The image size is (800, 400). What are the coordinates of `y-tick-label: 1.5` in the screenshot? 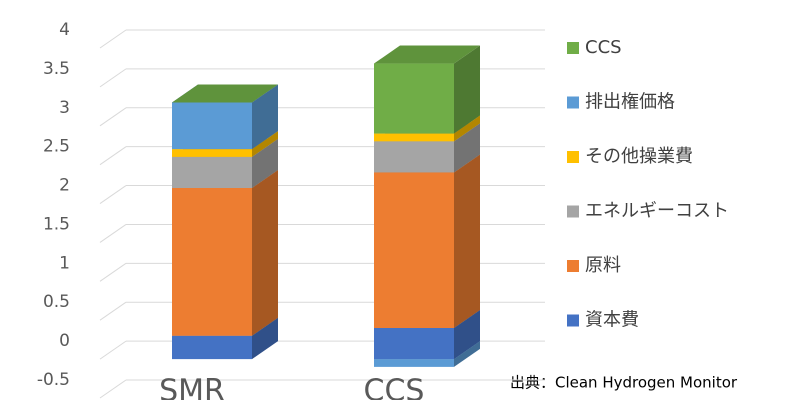 It's located at (56, 224).